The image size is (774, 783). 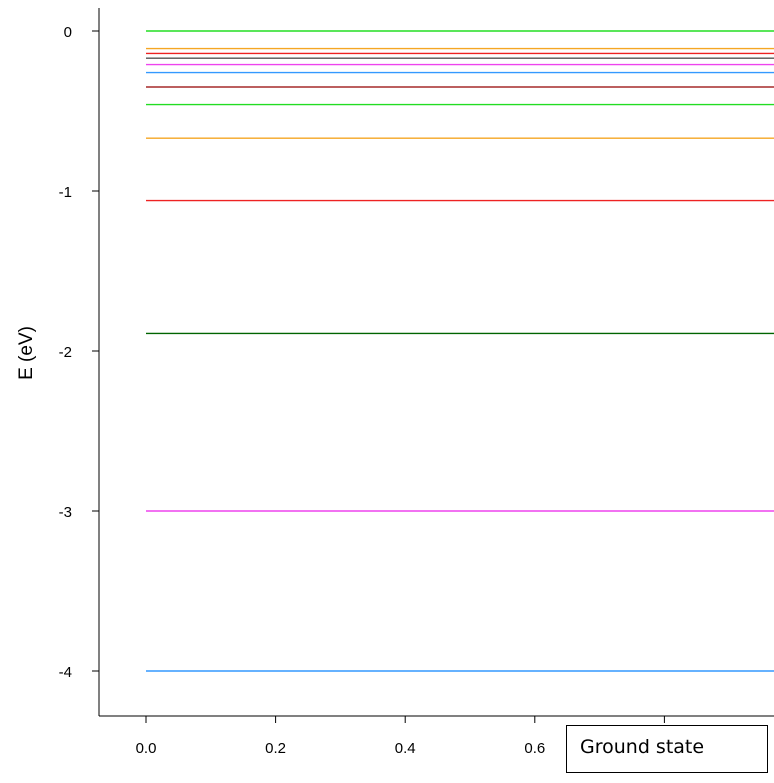 I want to click on legend: Ground state, so click(x=667, y=749).